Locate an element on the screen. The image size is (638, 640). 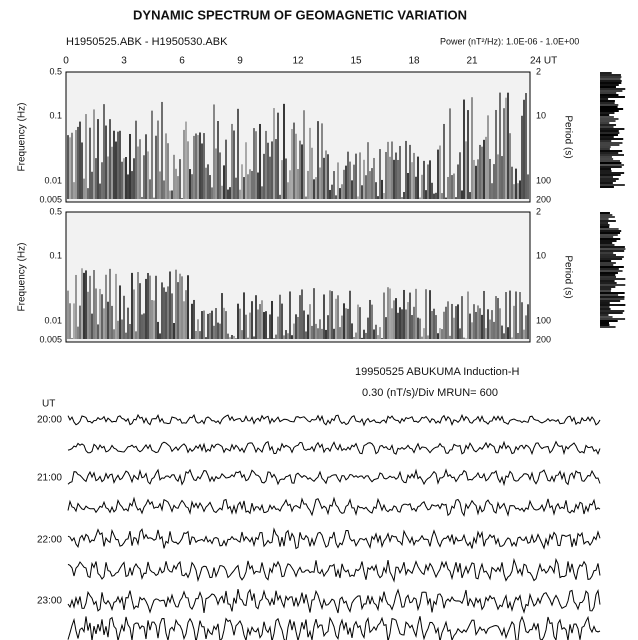
trace-scale: 0.30 (nT/s)/Div MRUN= 600 is located at coordinates (430, 393).